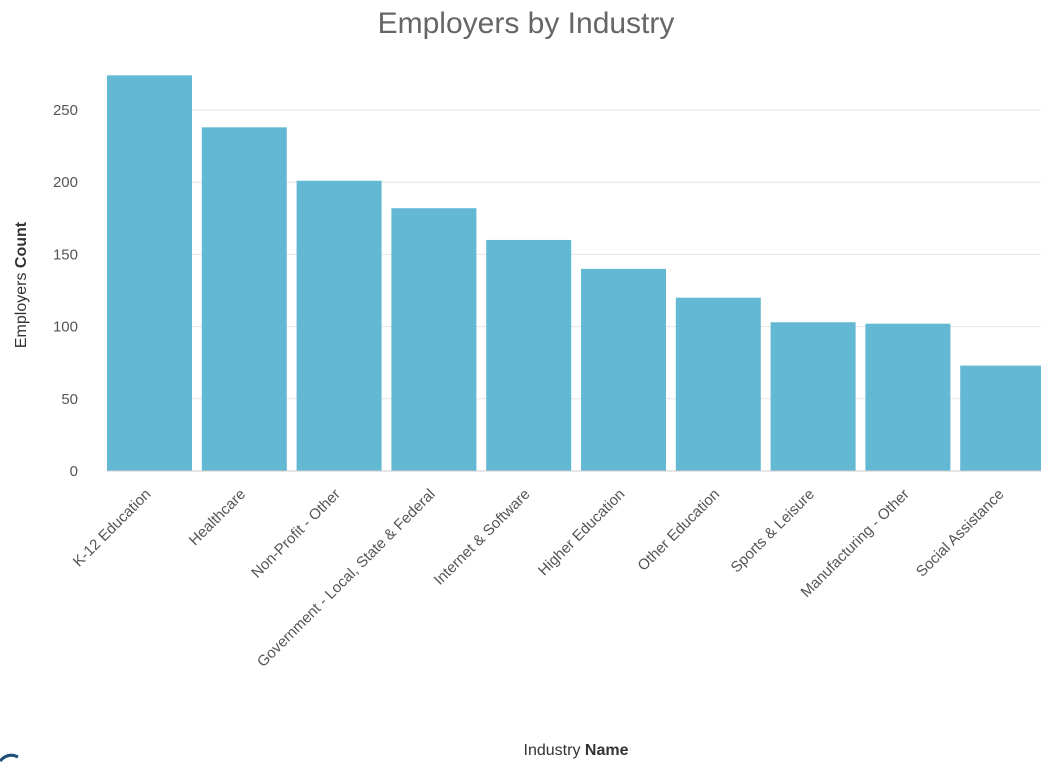  What do you see at coordinates (69, 399) in the screenshot?
I see `y-tick-label: 50` at bounding box center [69, 399].